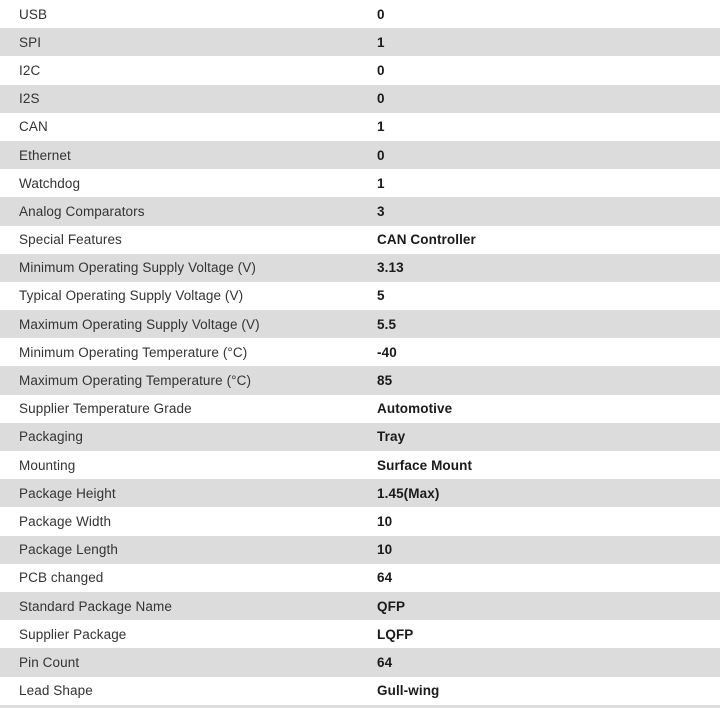 This screenshot has height=708, width=720. Describe the element at coordinates (360, 127) in the screenshot. I see `table-row: CAN 1` at that location.